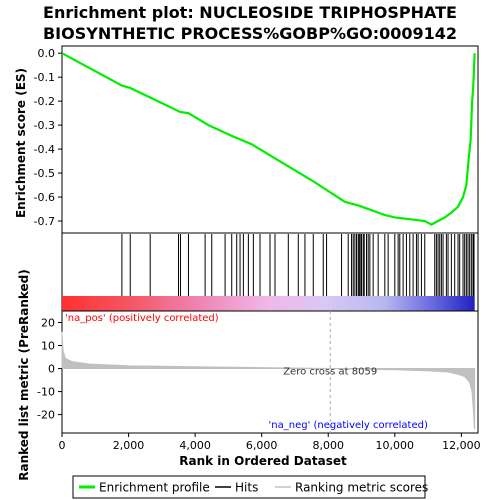 The image size is (500, 500). Describe the element at coordinates (395, 445) in the screenshot. I see `x-tick-label: 10,000` at that location.